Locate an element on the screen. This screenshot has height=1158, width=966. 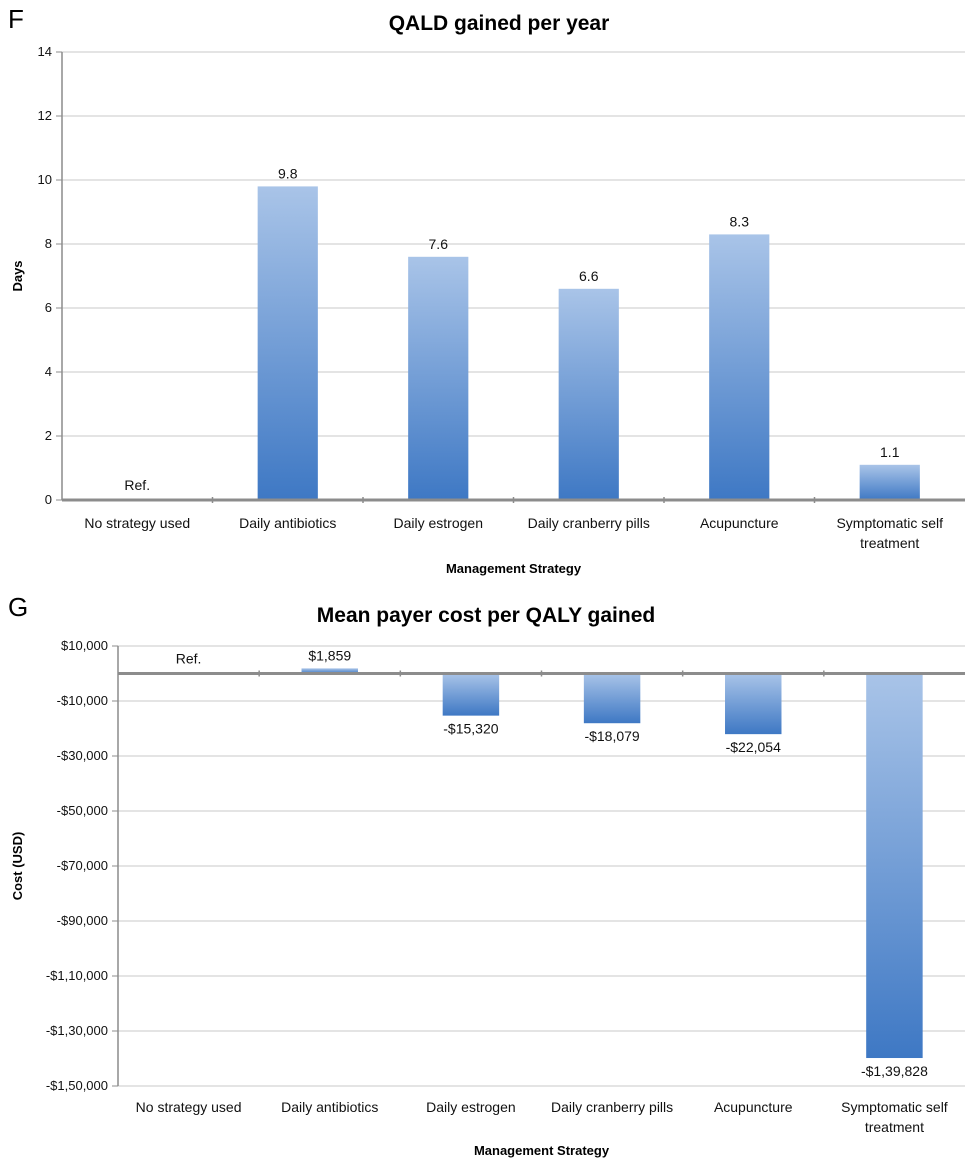
y-tick-label: 4 is located at coordinates (48, 371).